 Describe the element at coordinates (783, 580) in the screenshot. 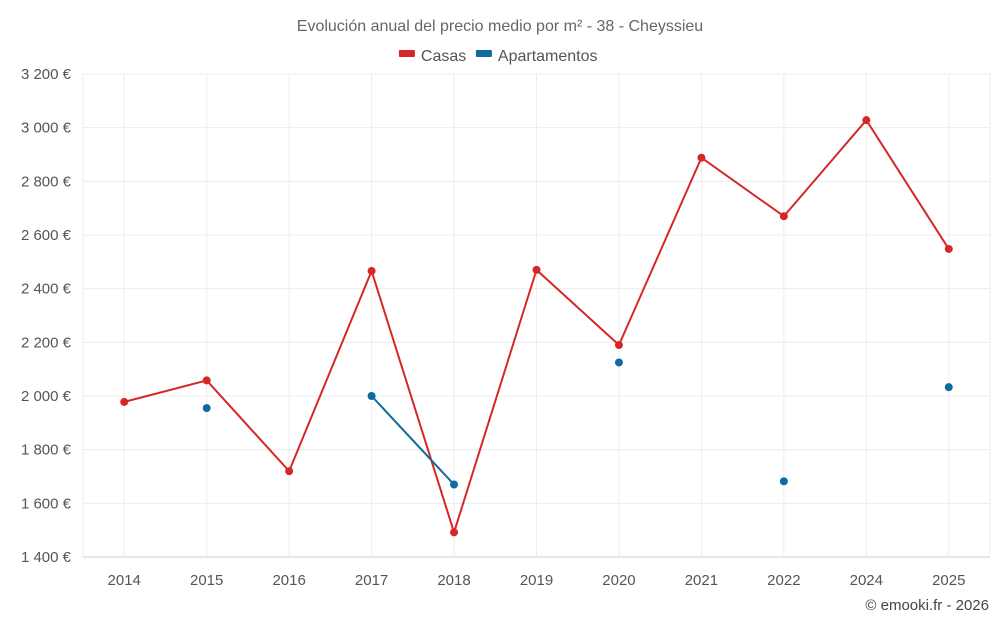

I see `x-tick-label: 2022` at that location.